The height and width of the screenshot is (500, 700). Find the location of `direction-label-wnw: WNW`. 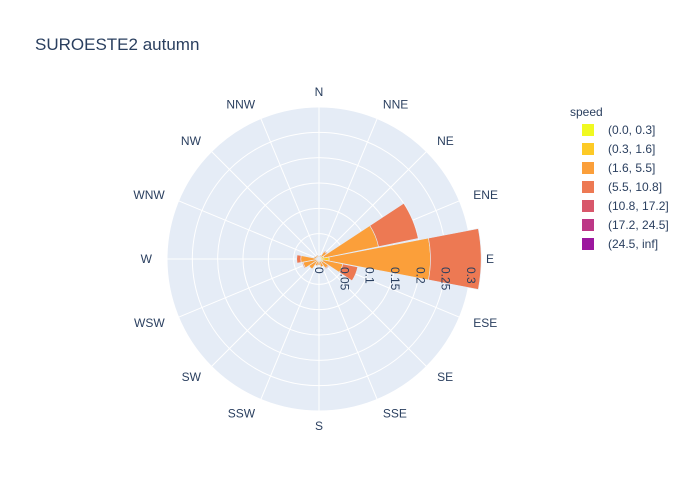

direction-label-wnw: WNW is located at coordinates (149, 195).